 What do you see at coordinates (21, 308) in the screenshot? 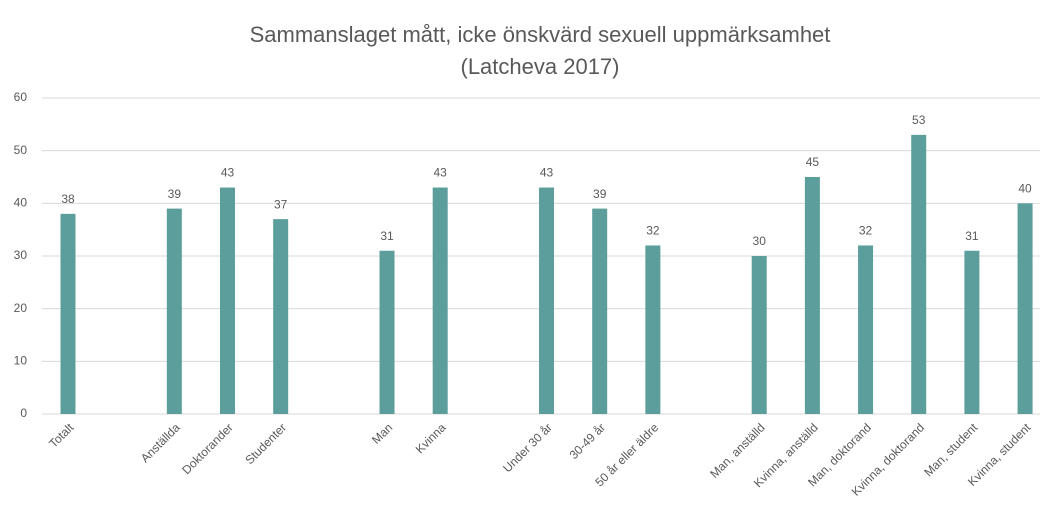
I see `y-tick-label: 20` at bounding box center [21, 308].